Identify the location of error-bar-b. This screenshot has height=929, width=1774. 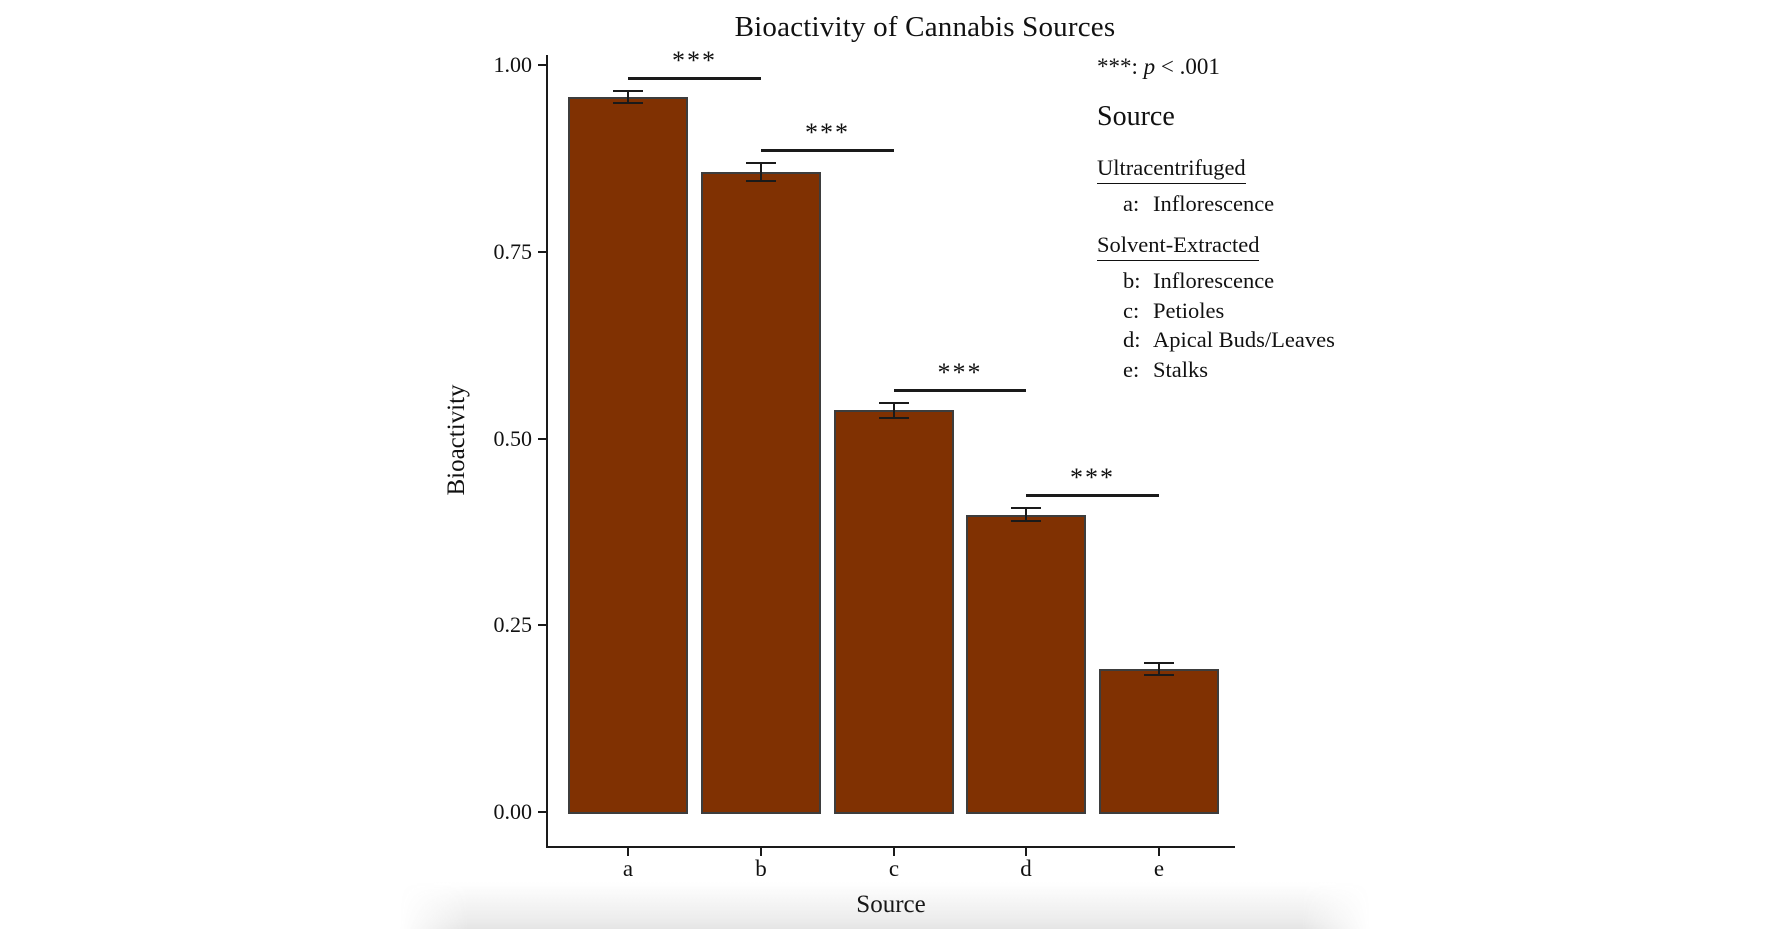
(761, 171).